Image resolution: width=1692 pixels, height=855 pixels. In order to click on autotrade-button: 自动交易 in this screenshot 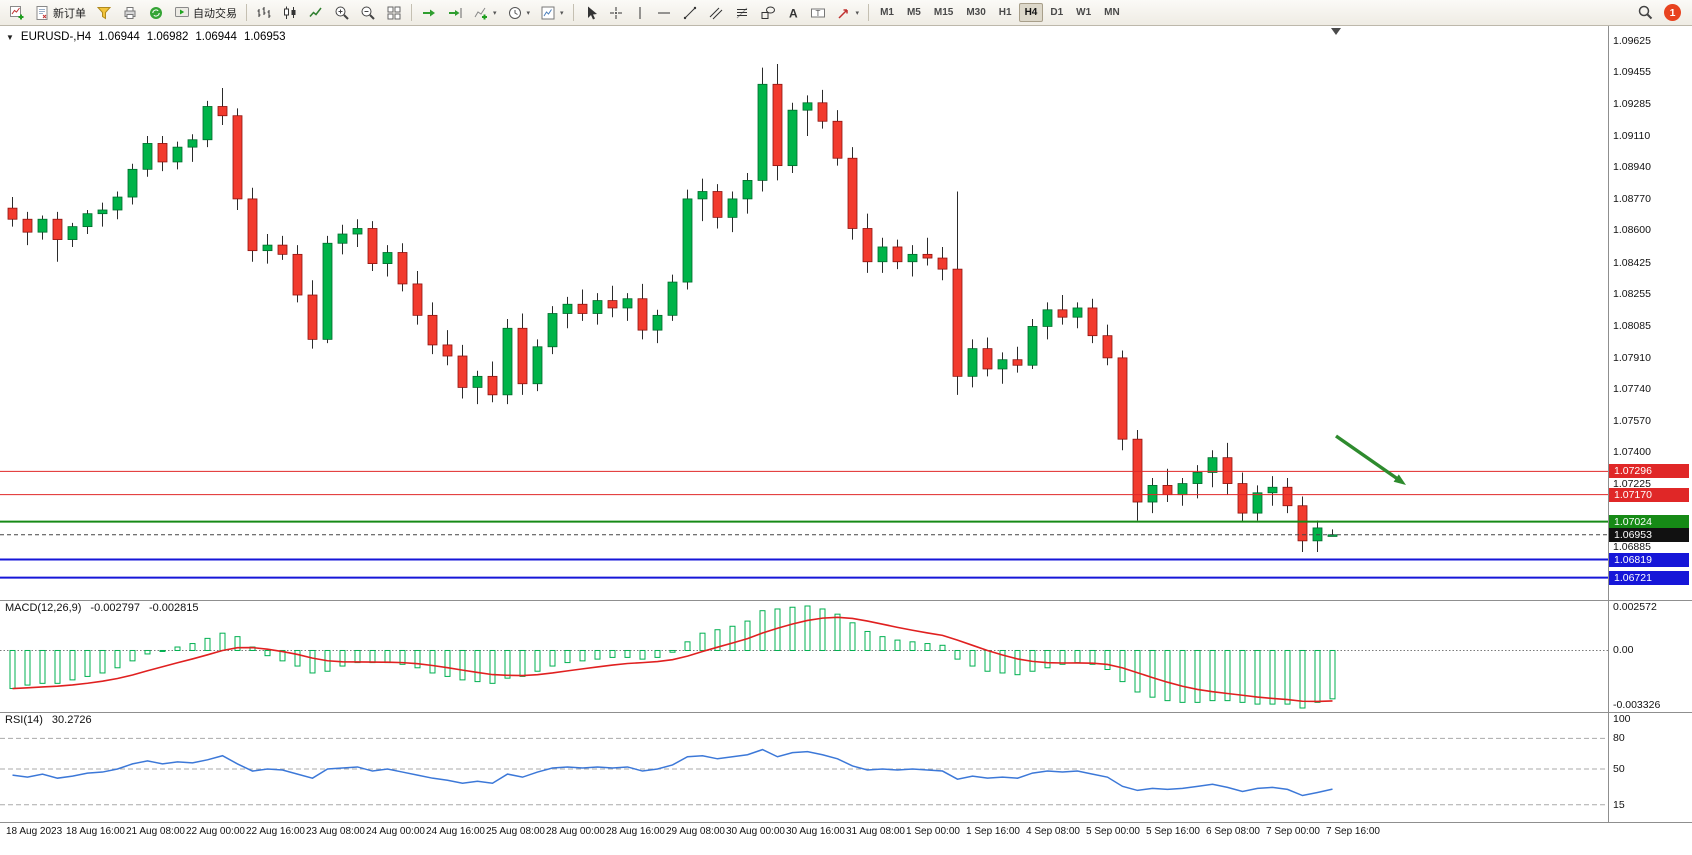, I will do `click(205, 12)`.